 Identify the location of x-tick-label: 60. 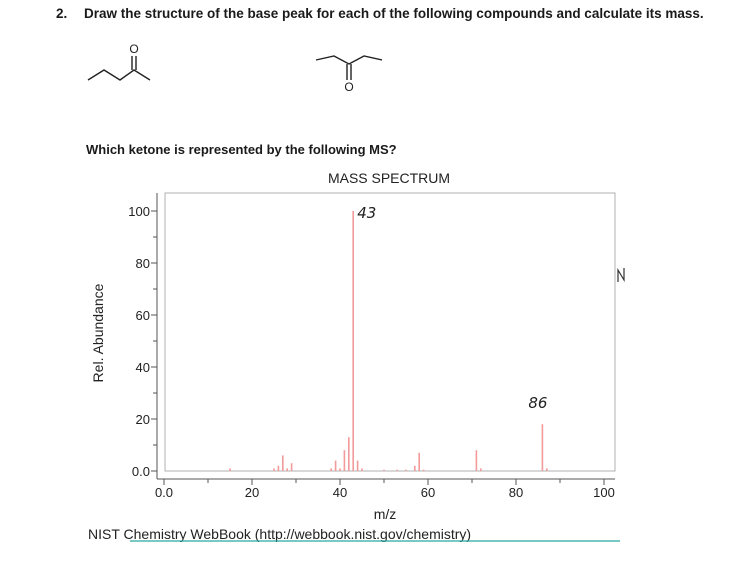
(428, 492).